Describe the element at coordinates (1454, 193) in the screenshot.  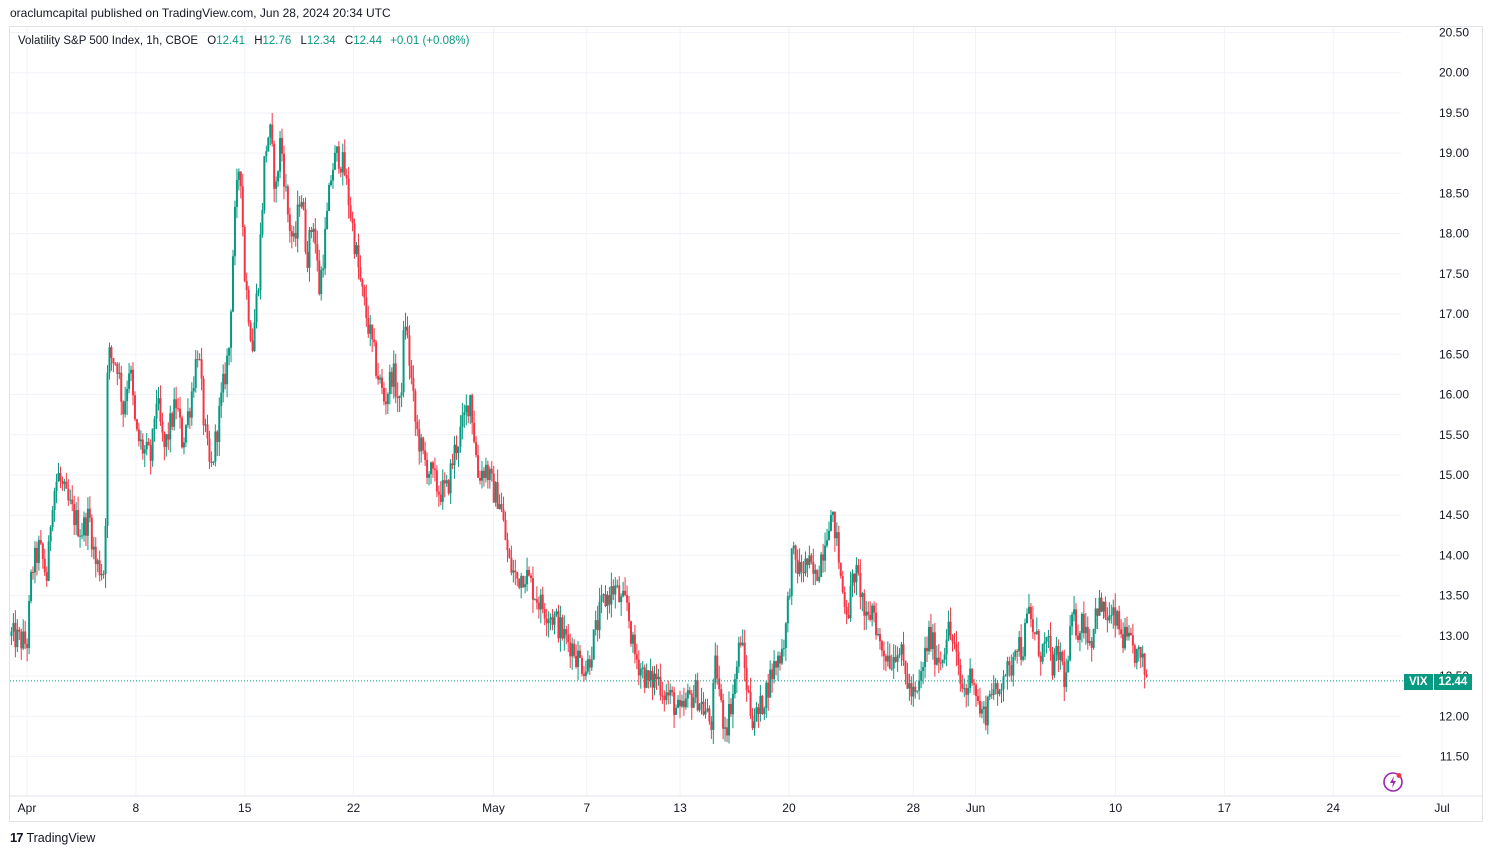
I see `y-tick-label: 18.50` at that location.